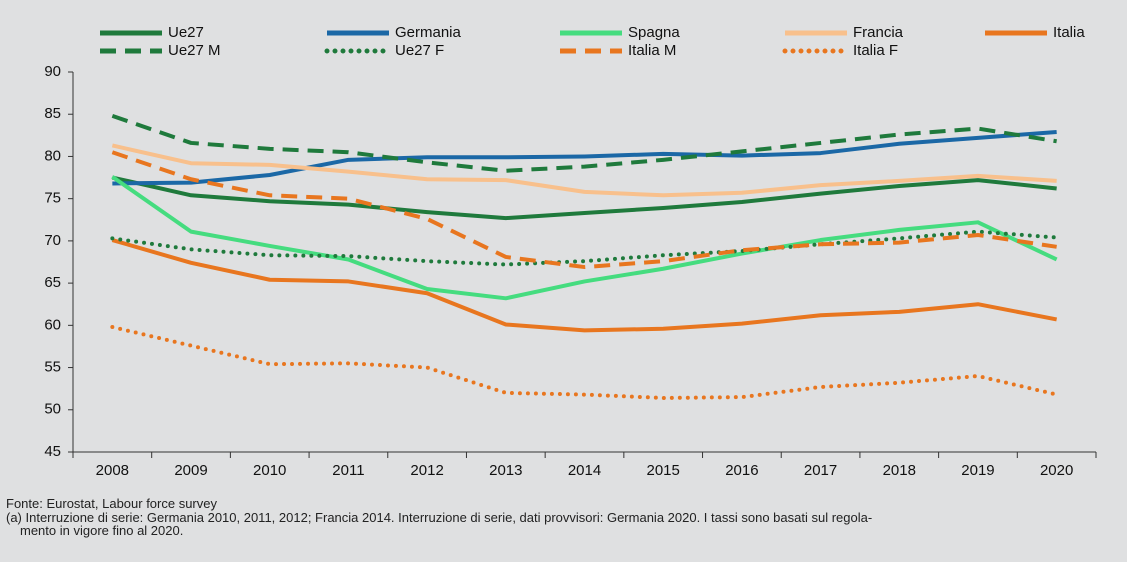  What do you see at coordinates (52, 155) in the screenshot?
I see `y-tick-label: 80` at bounding box center [52, 155].